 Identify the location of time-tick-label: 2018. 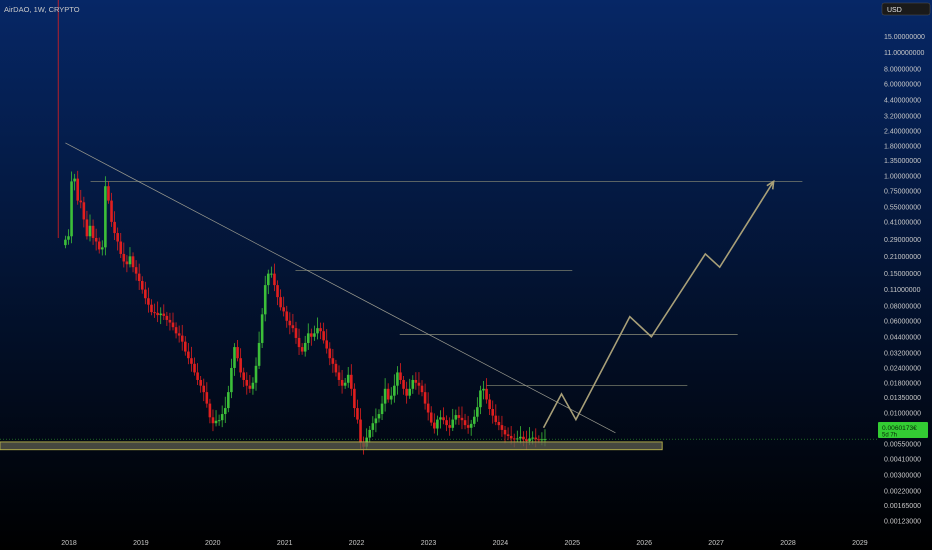
(69, 543).